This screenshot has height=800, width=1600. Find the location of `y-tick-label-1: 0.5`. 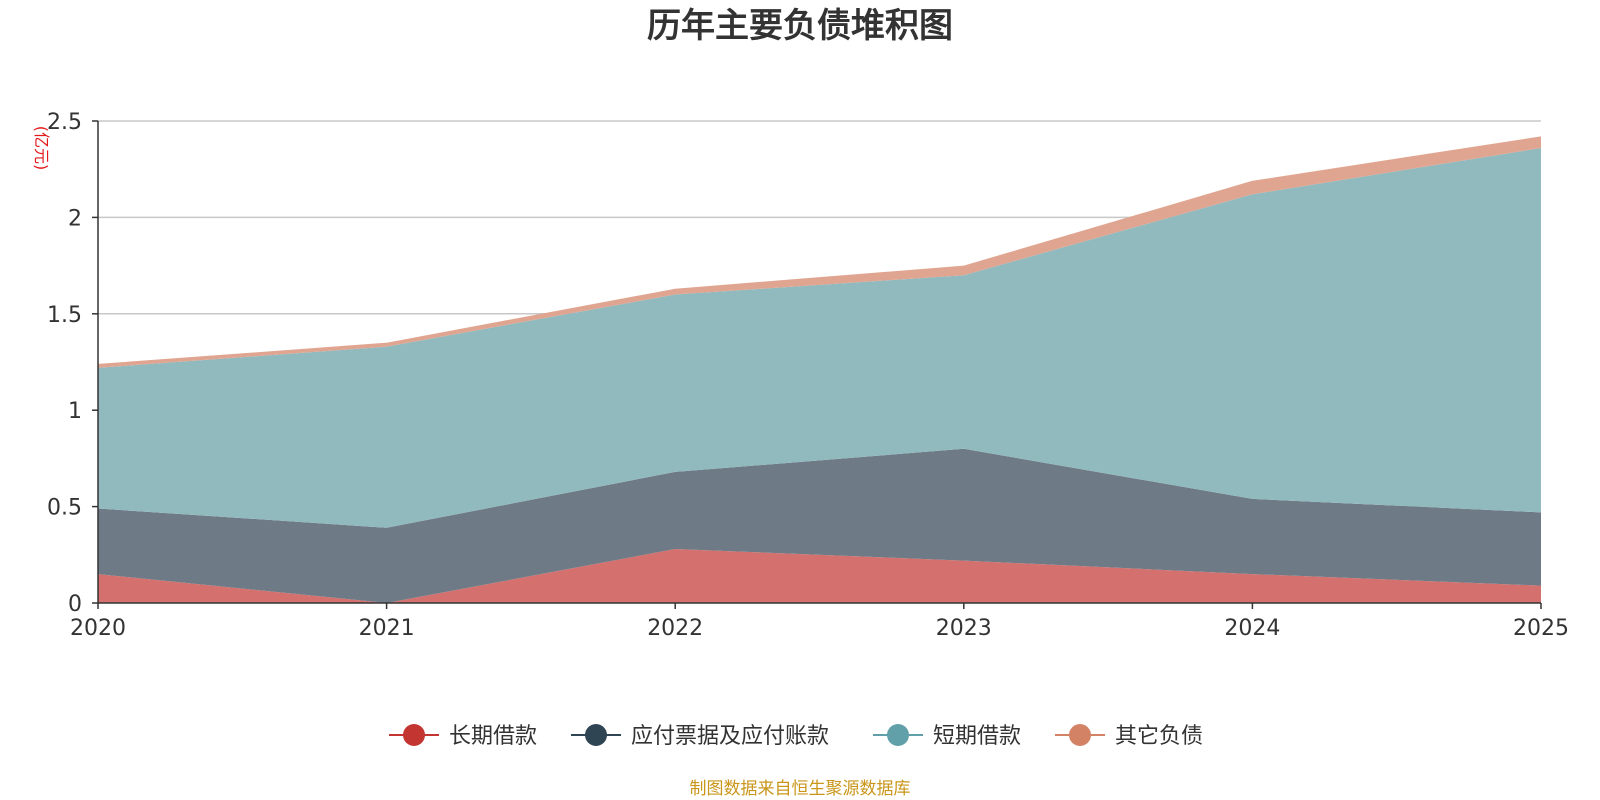

y-tick-label-1: 0.5 is located at coordinates (64, 508).